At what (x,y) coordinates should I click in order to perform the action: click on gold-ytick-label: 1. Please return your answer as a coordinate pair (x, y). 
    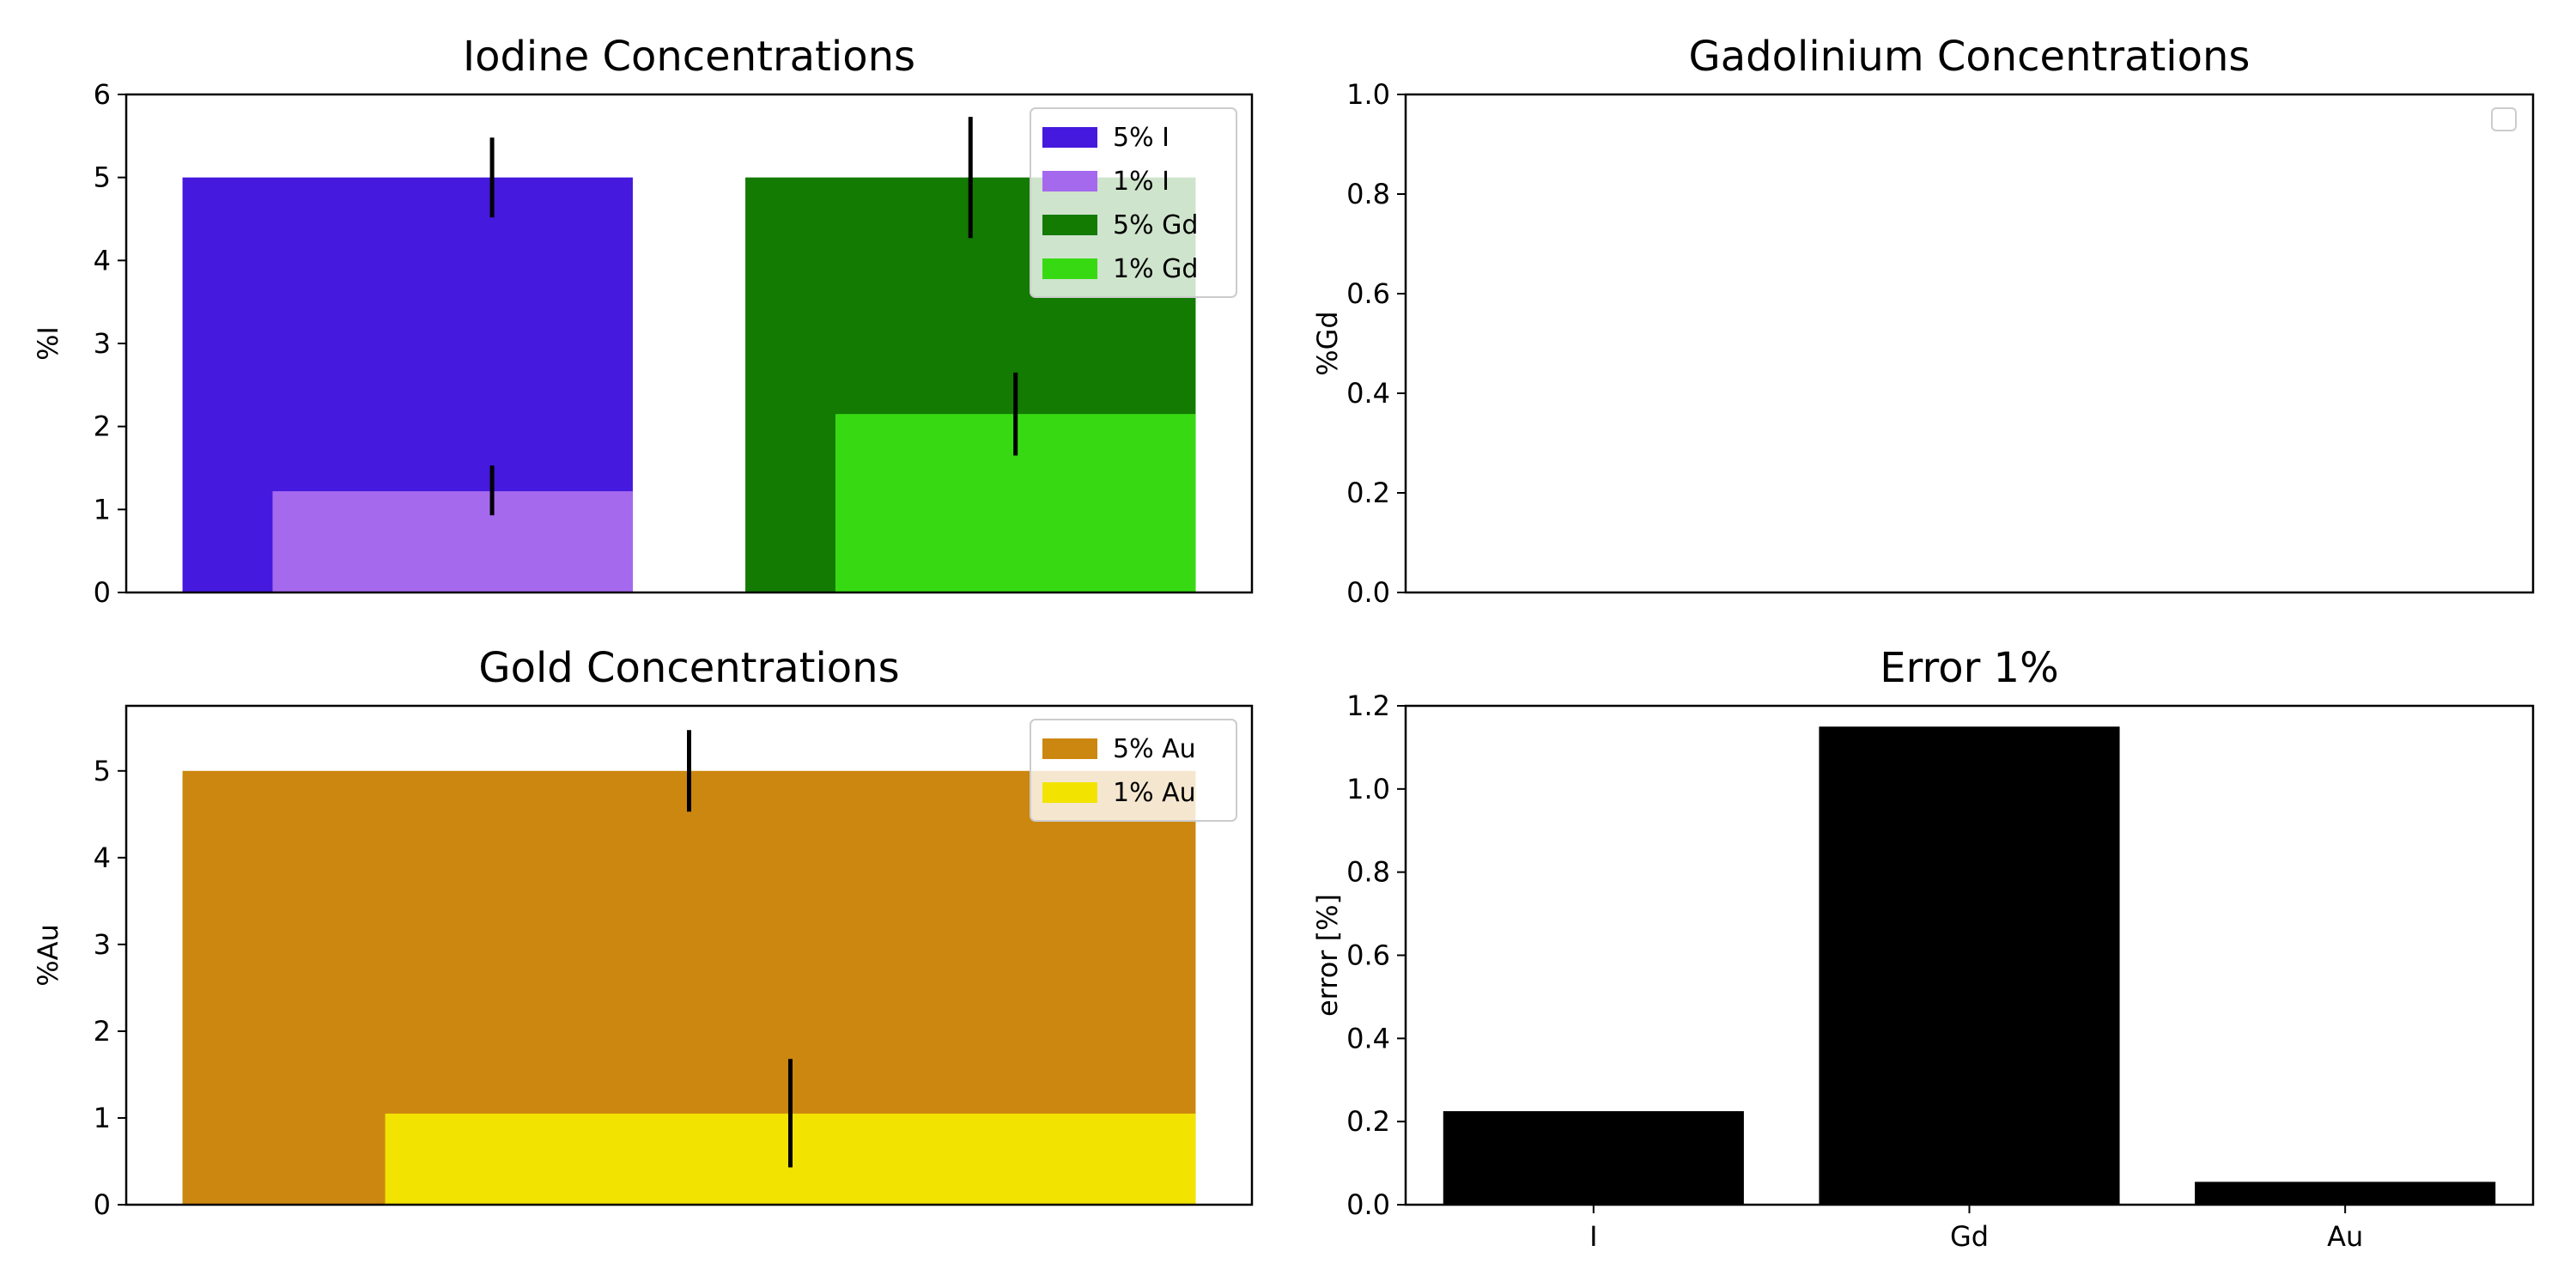
    Looking at the image, I should click on (102, 1118).